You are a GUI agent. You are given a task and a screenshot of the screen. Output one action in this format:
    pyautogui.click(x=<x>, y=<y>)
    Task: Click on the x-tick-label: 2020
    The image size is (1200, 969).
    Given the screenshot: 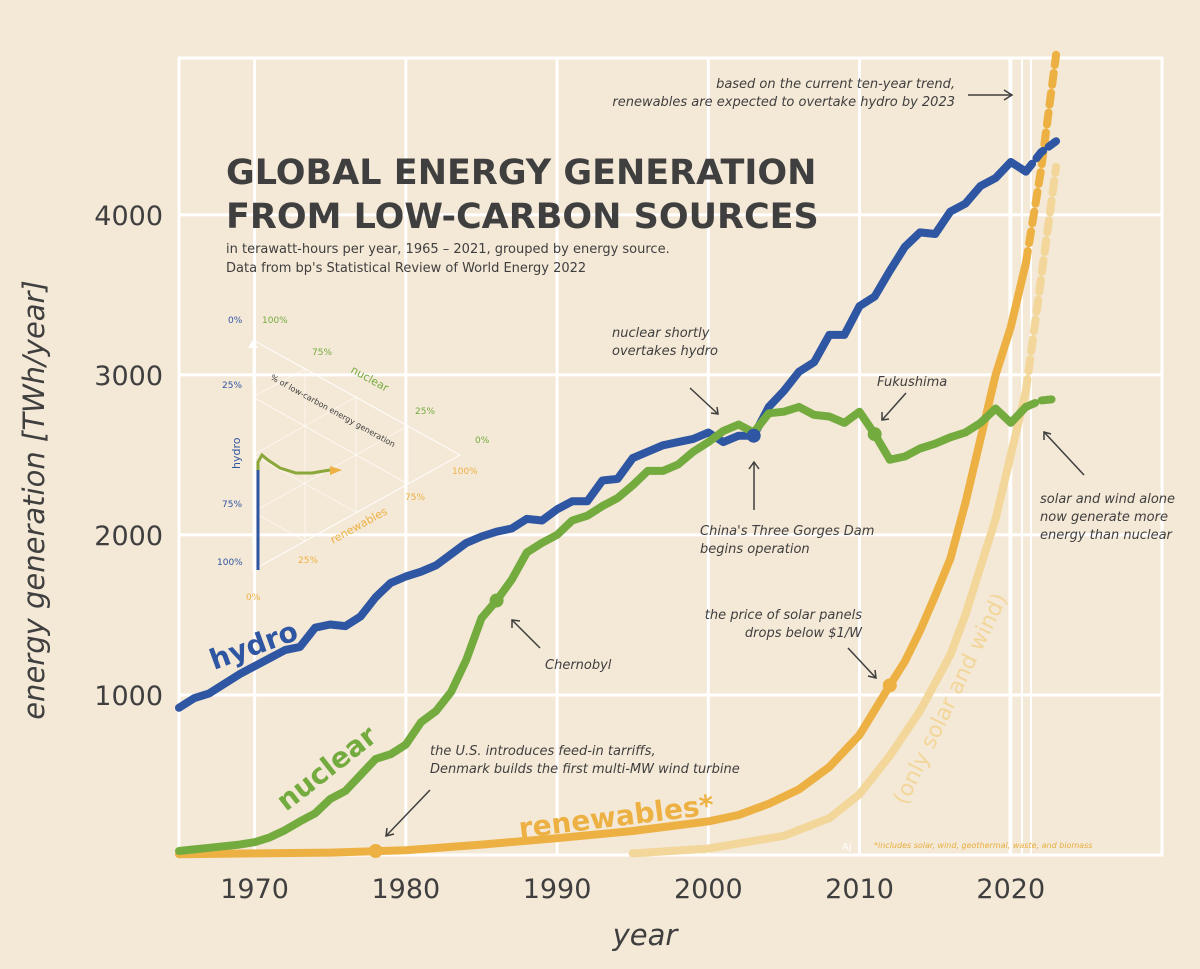 What is the action you would take?
    pyautogui.click(x=1010, y=889)
    